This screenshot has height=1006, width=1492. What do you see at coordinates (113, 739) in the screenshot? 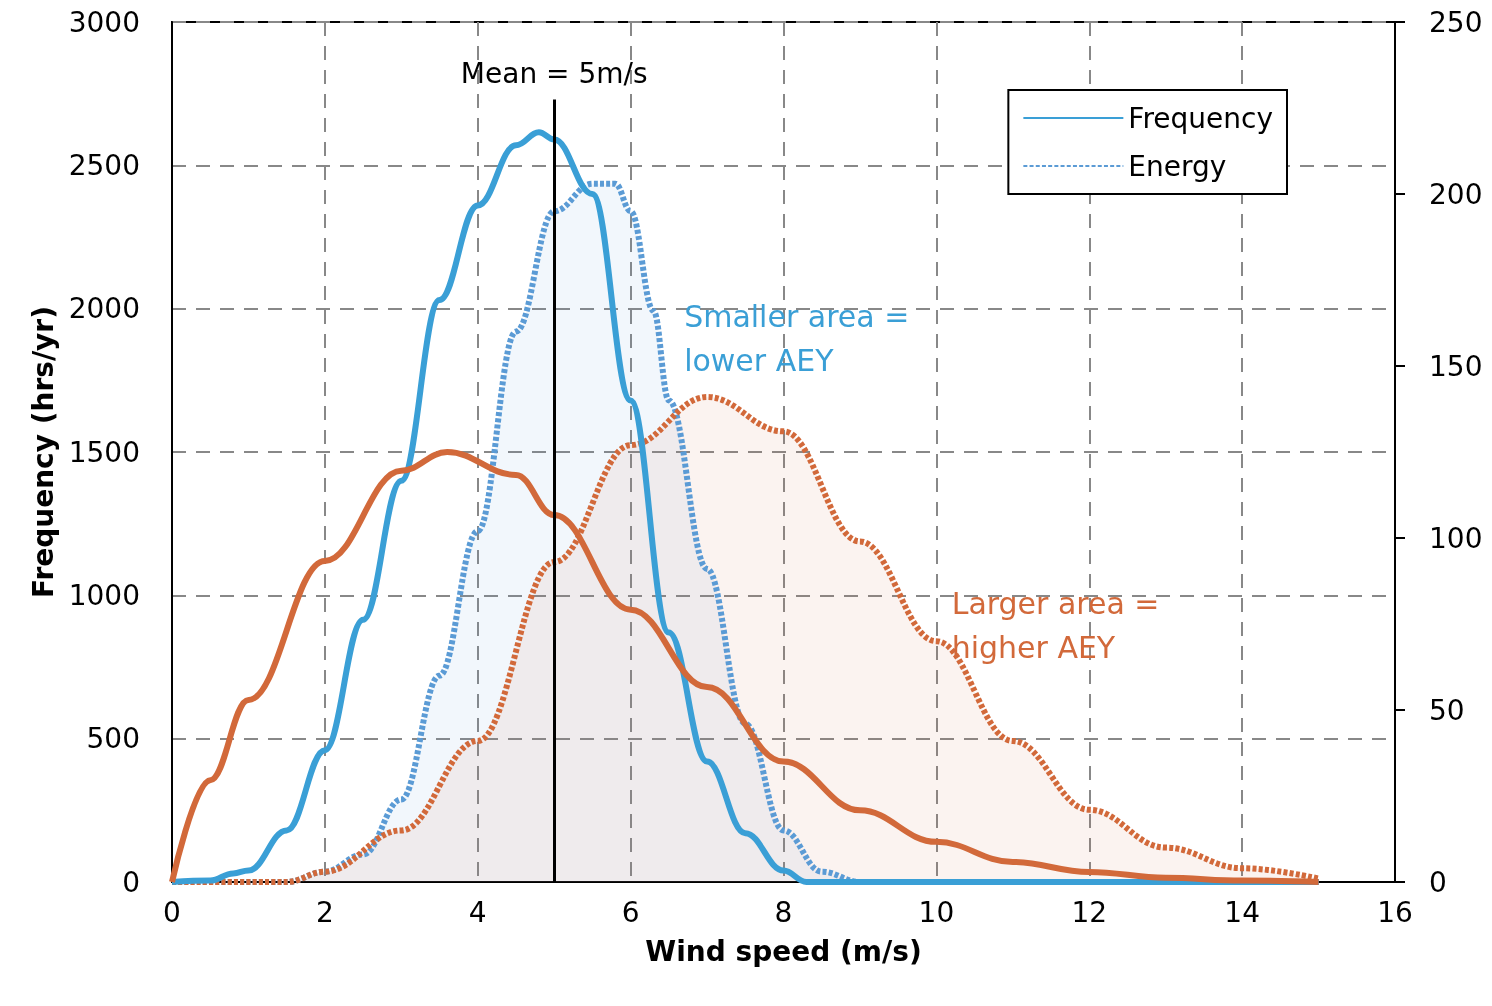
I see `y-tick-label: 500` at bounding box center [113, 739].